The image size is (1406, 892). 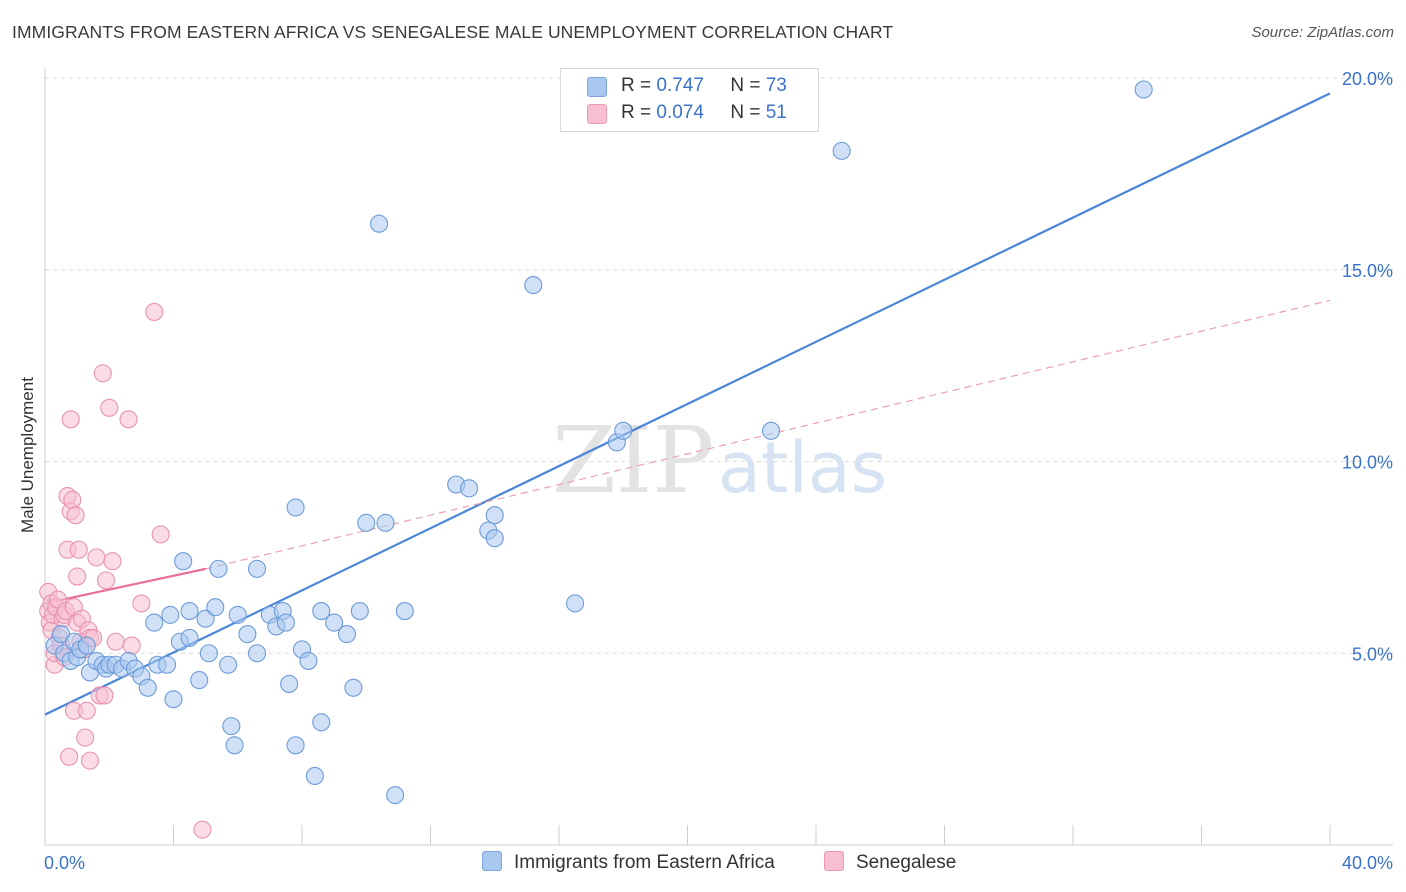 I want to click on bottom-legend-eastern-africa: Immigrants from Eastern Africa, so click(x=628, y=862).